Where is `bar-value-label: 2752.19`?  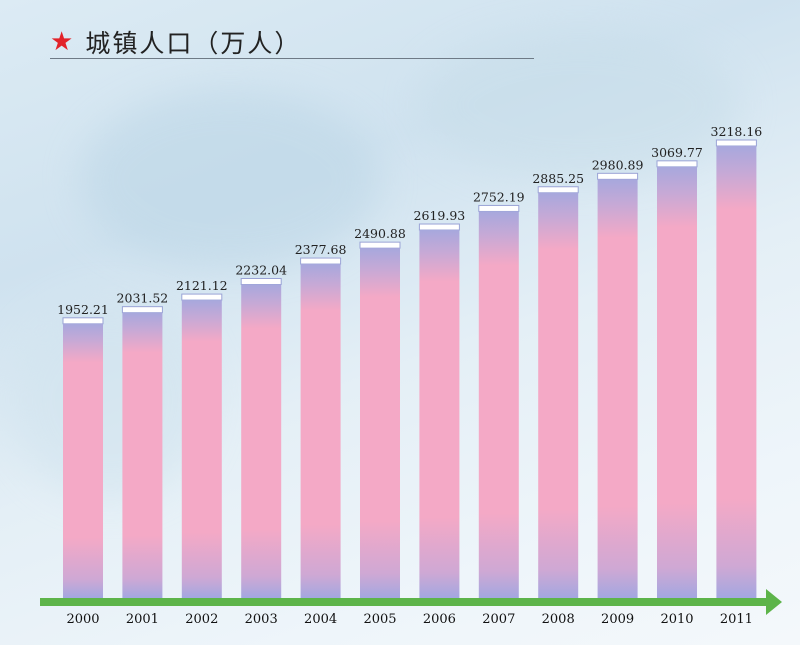
bar-value-label: 2752.19 is located at coordinates (499, 196).